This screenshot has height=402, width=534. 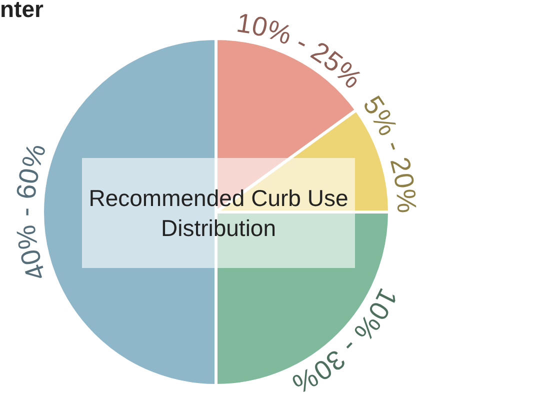 I want to click on slice-label: 10% - 30%, so click(x=346, y=342).